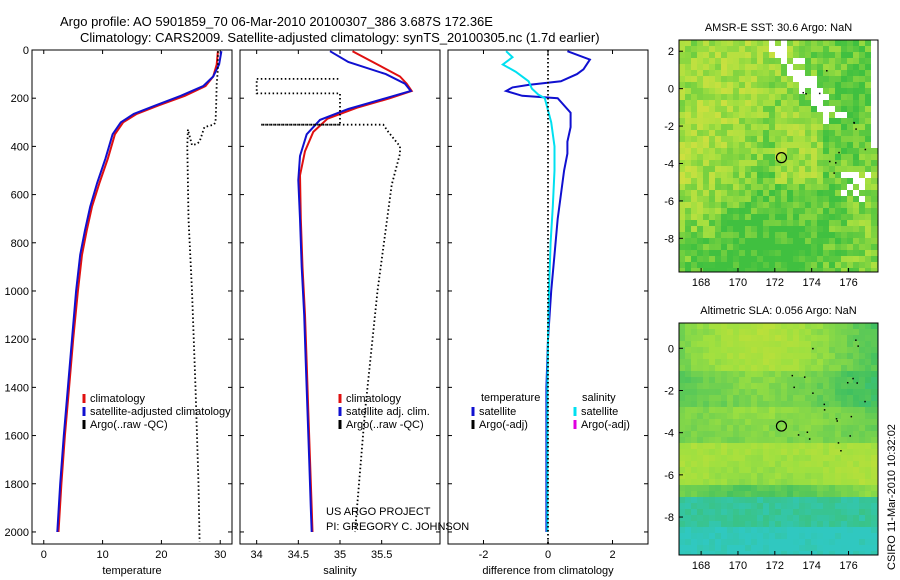  I want to click on salinity-legend-label: climatology, so click(374, 399).